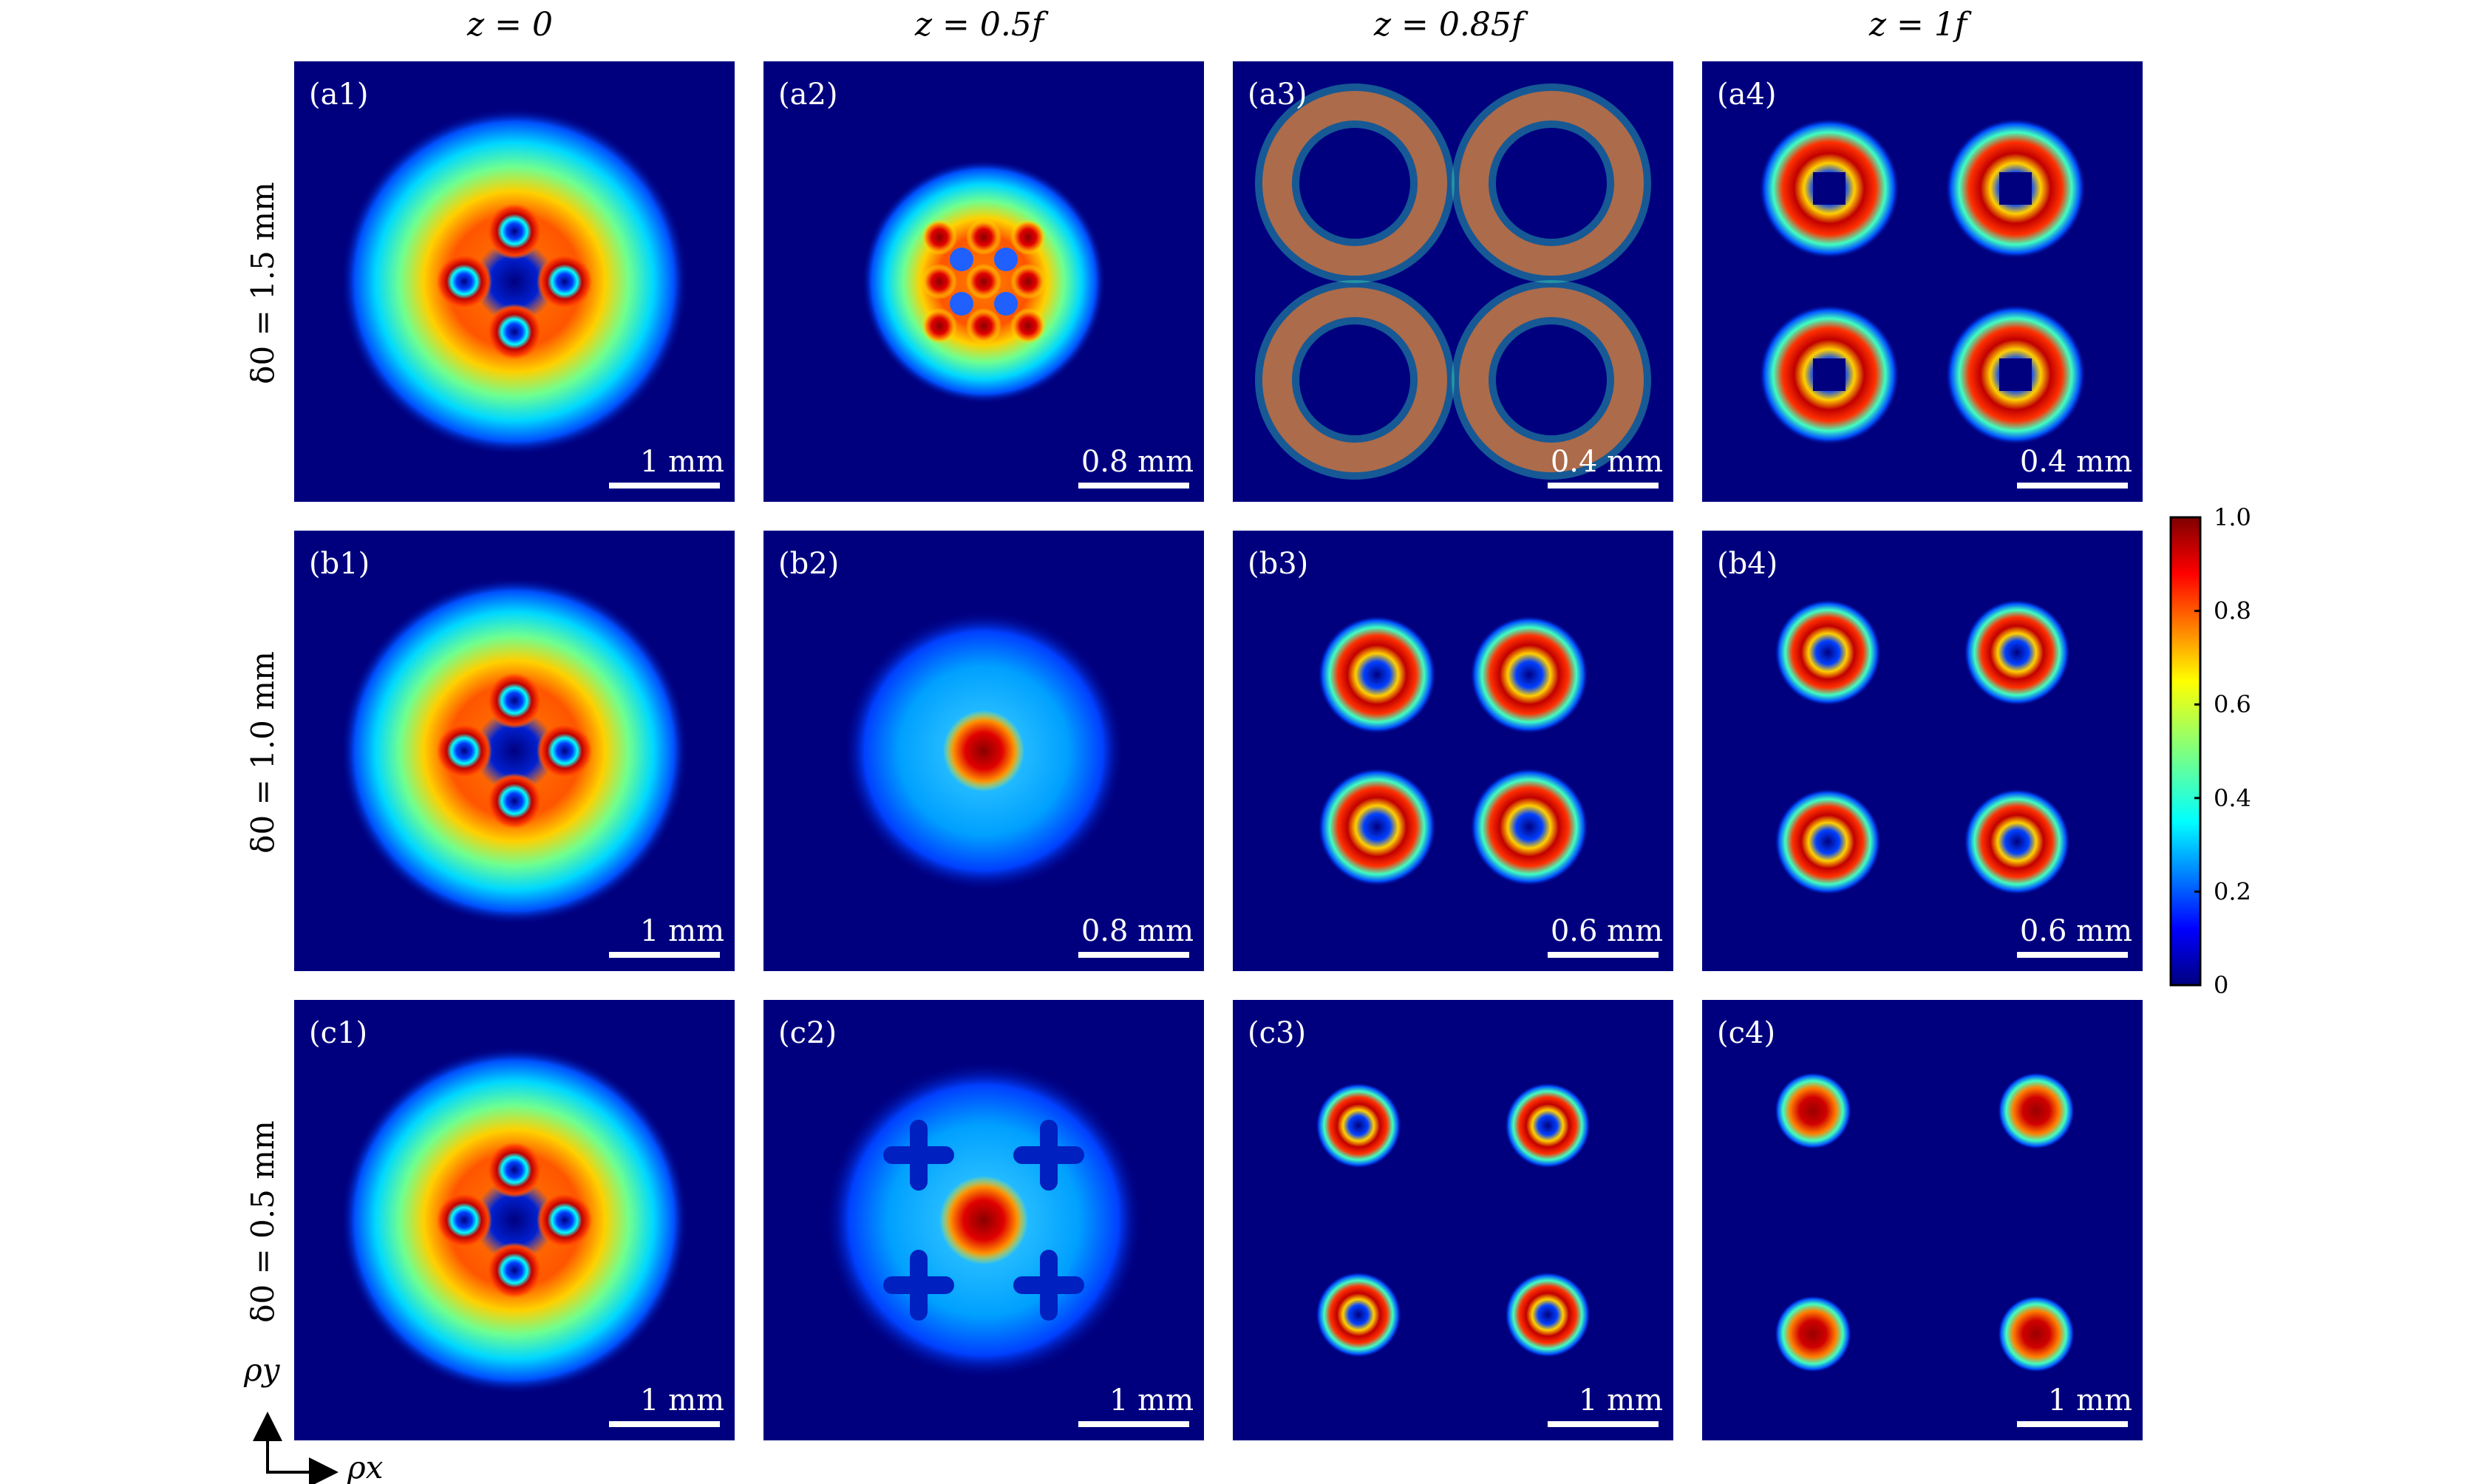 This screenshot has width=2473, height=1484. I want to click on panel-c2: (c2) 1 mm, so click(984, 1220).